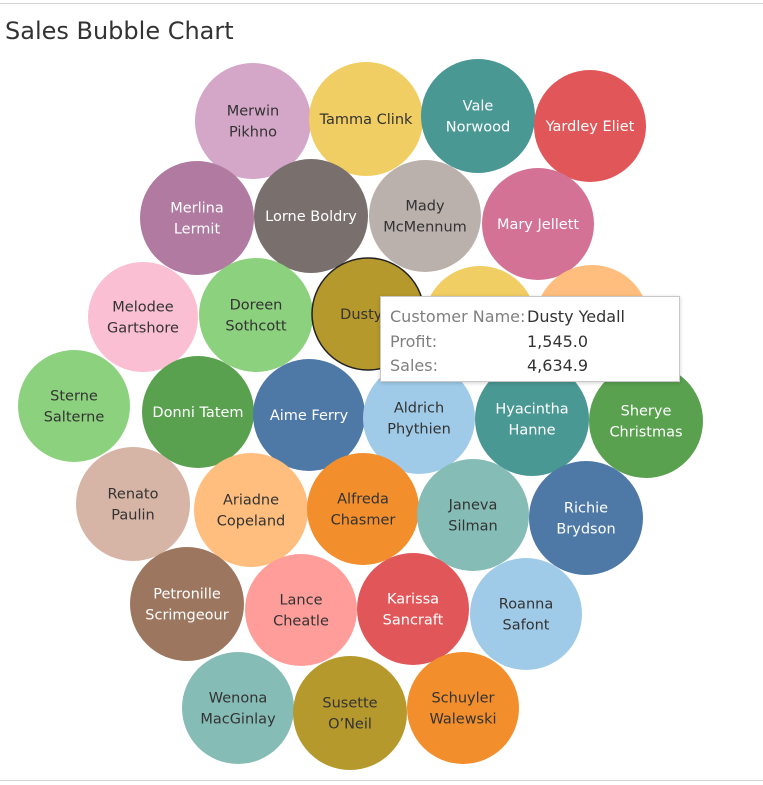 The image size is (763, 785). What do you see at coordinates (413, 600) in the screenshot?
I see `bubble-label: Karissa` at bounding box center [413, 600].